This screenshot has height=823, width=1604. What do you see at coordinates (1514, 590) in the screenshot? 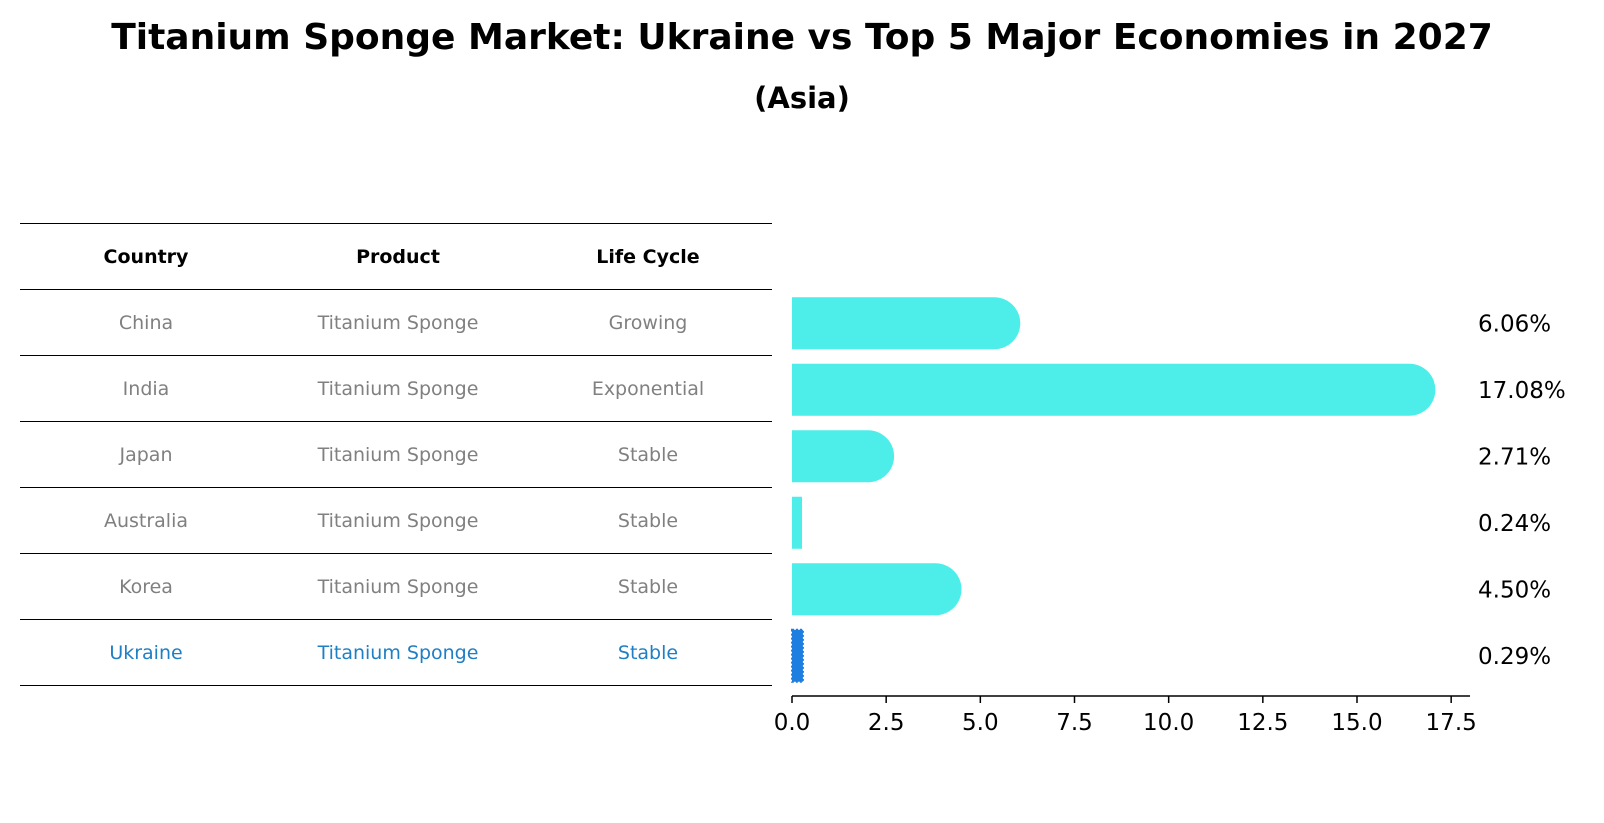
I see `value-label-korea: 4.50%` at bounding box center [1514, 590].